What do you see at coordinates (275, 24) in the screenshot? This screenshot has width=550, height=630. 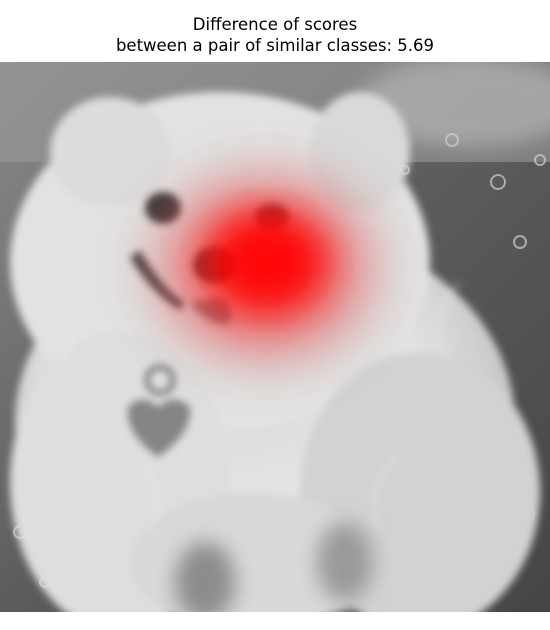 I see `figure-title-line-1: Difference of scores` at bounding box center [275, 24].